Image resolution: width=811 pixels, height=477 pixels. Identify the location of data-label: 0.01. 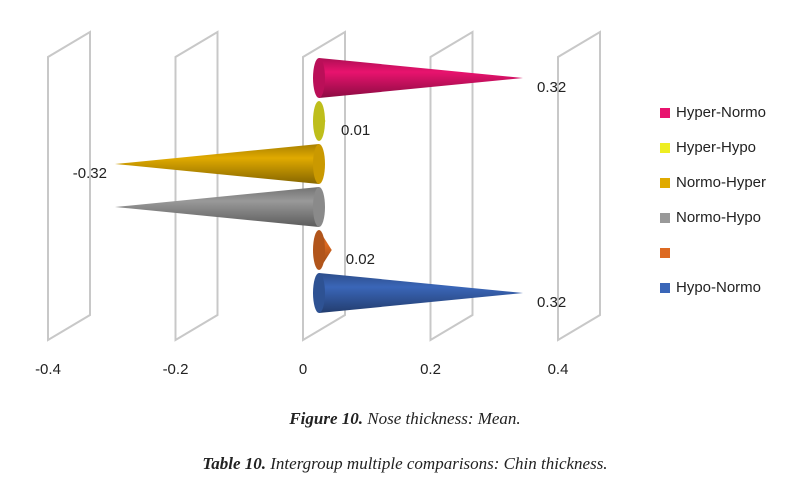
(355, 130).